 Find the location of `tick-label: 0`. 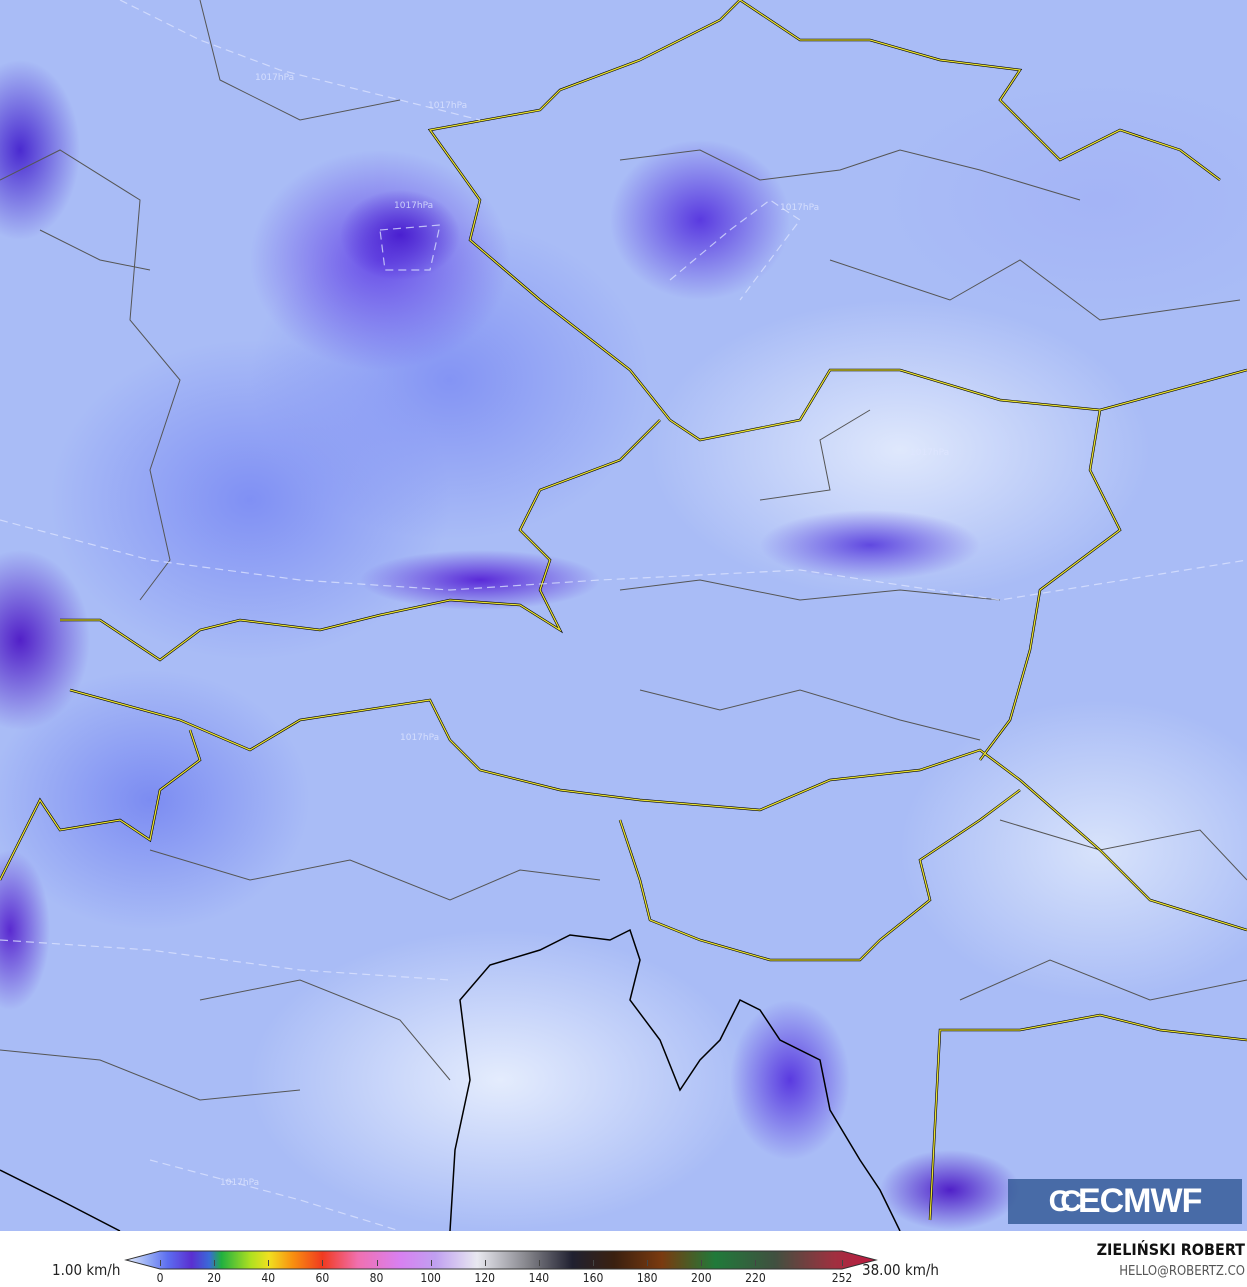

tick-label: 0 is located at coordinates (160, 1278).